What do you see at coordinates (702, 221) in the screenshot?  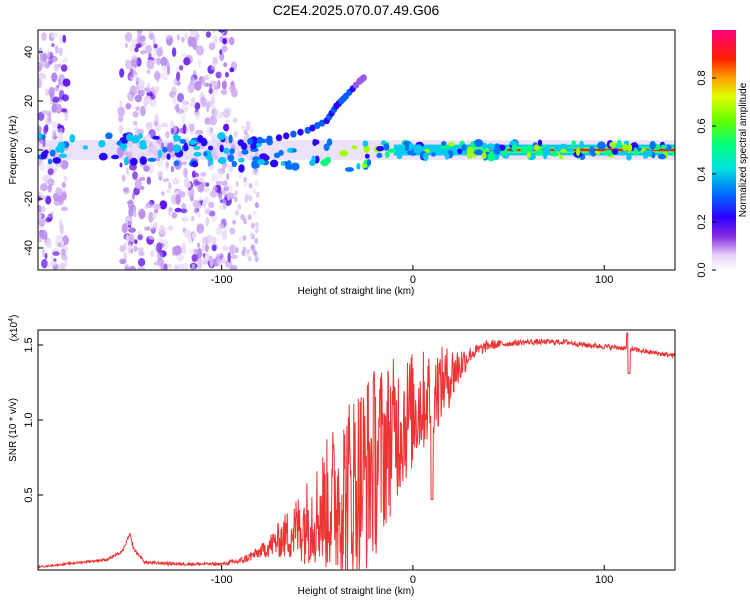 I see `colorbar-tick-label: 0.2` at bounding box center [702, 221].